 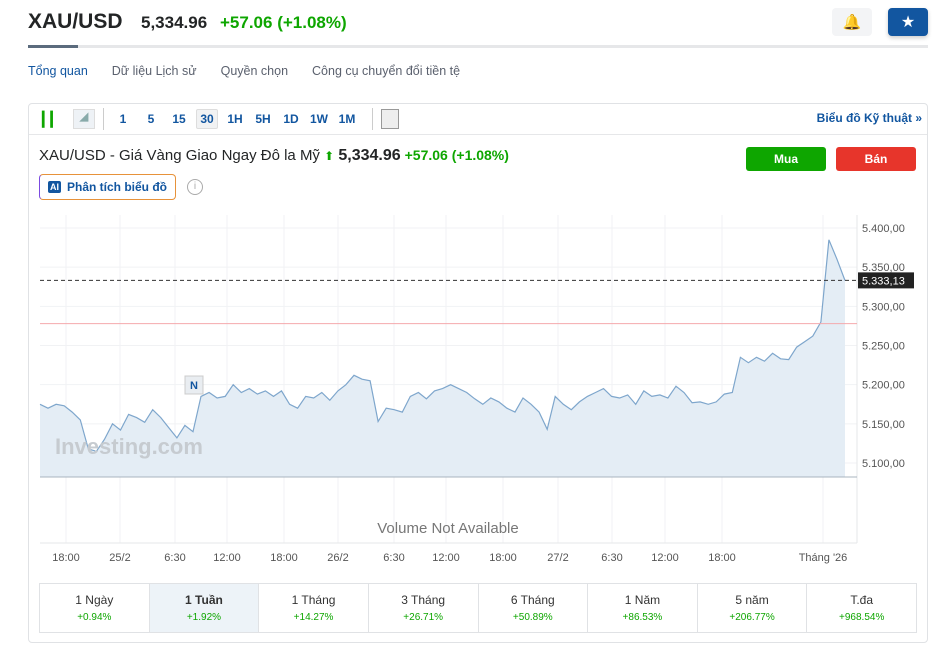 What do you see at coordinates (54, 187) in the screenshot?
I see `ai-icon: AI` at bounding box center [54, 187].